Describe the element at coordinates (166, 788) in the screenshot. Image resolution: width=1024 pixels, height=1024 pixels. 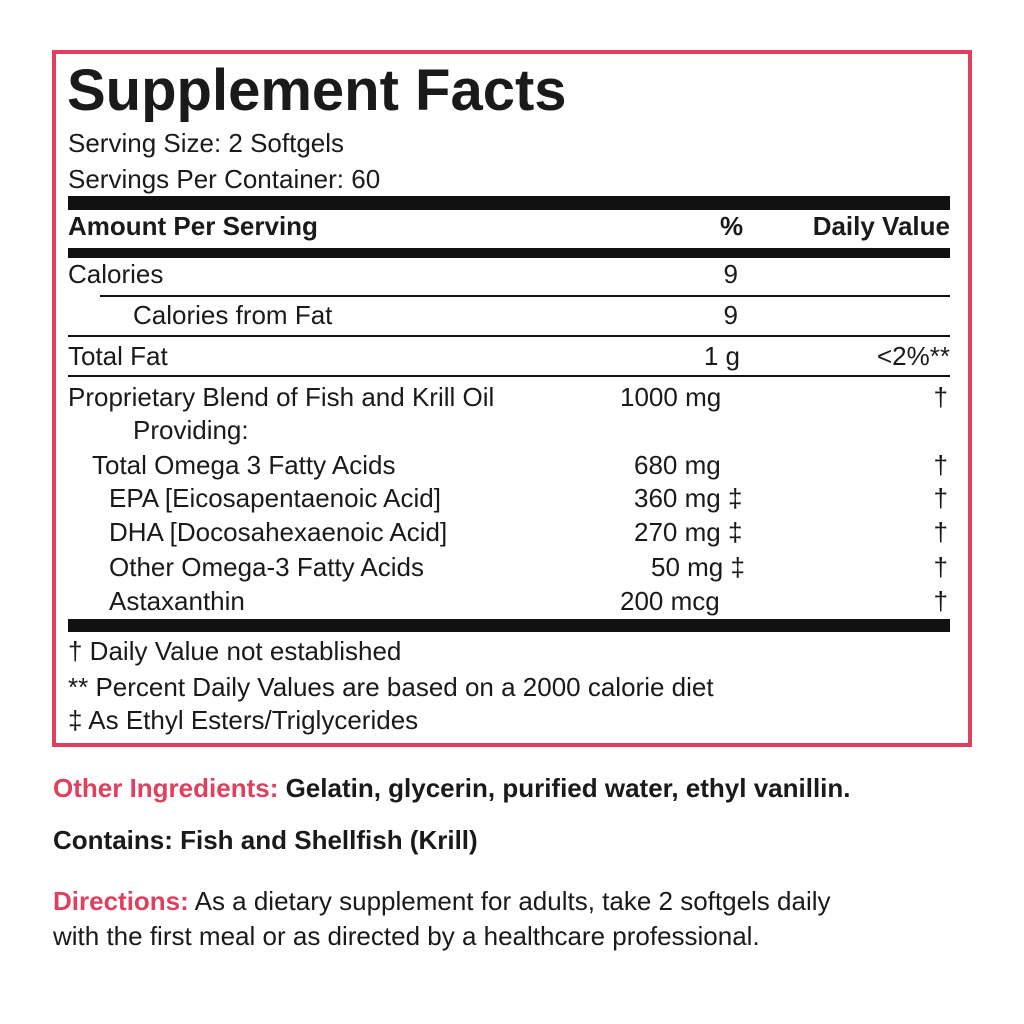
I see `other-ingredients-label: Other Ingredients:` at that location.